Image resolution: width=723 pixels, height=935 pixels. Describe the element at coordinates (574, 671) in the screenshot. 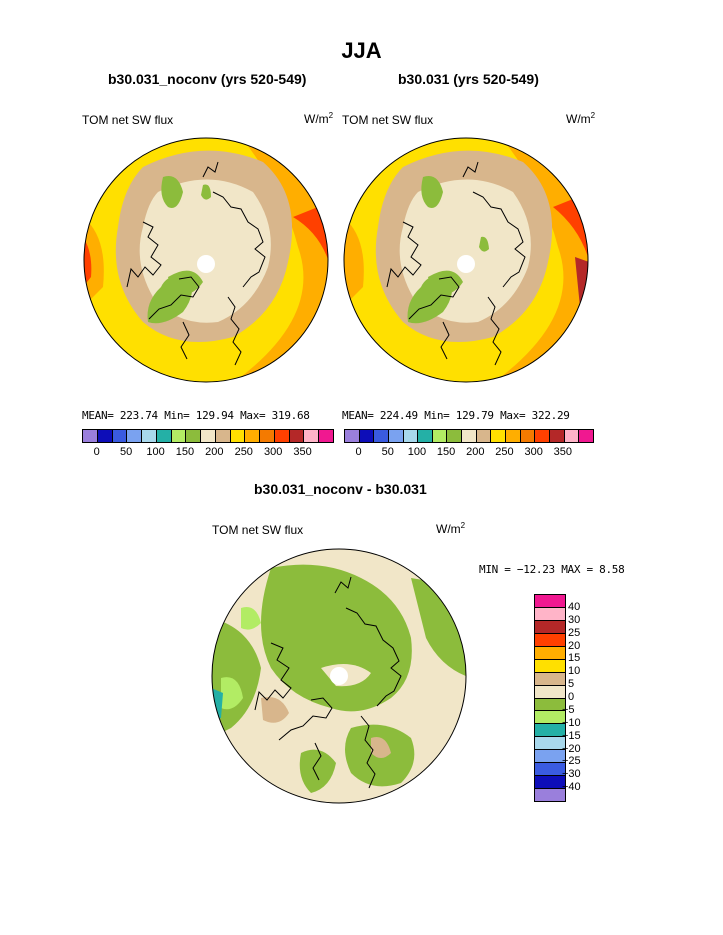

I see `colorbar-level-label: 10` at that location.